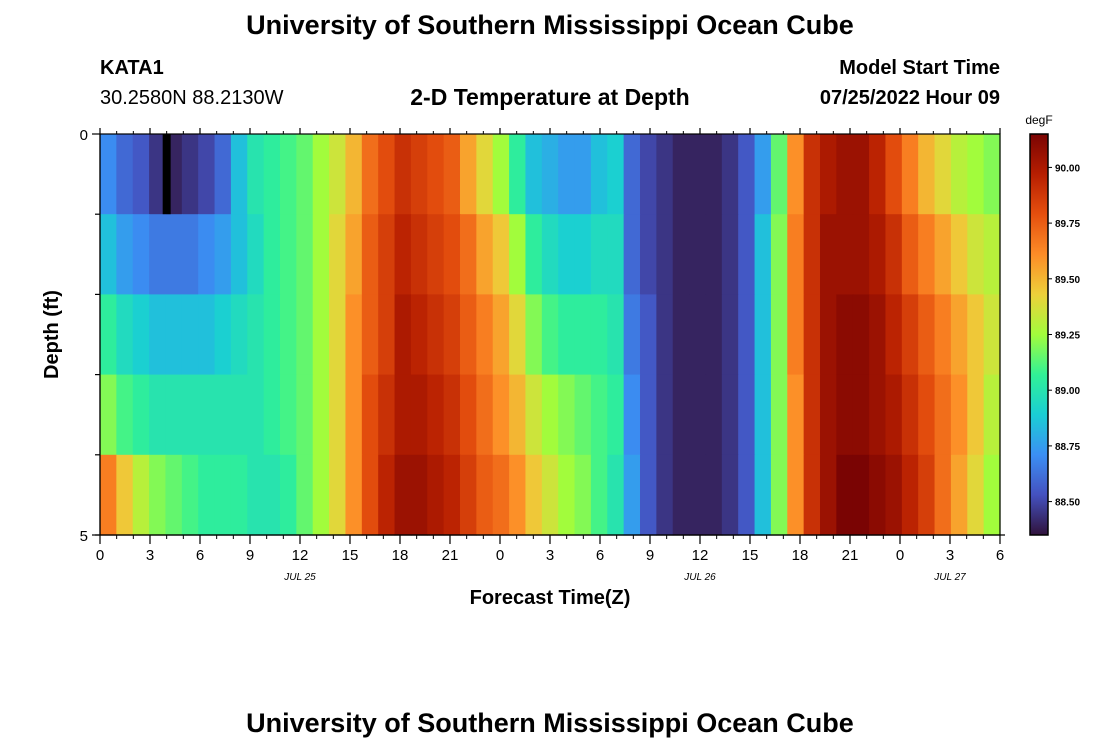 The width and height of the screenshot is (1100, 750). I want to click on colorbar: degF 88.50 88.75 89.00 89.25 89.50 89.75 90.00, so click(1052, 324).